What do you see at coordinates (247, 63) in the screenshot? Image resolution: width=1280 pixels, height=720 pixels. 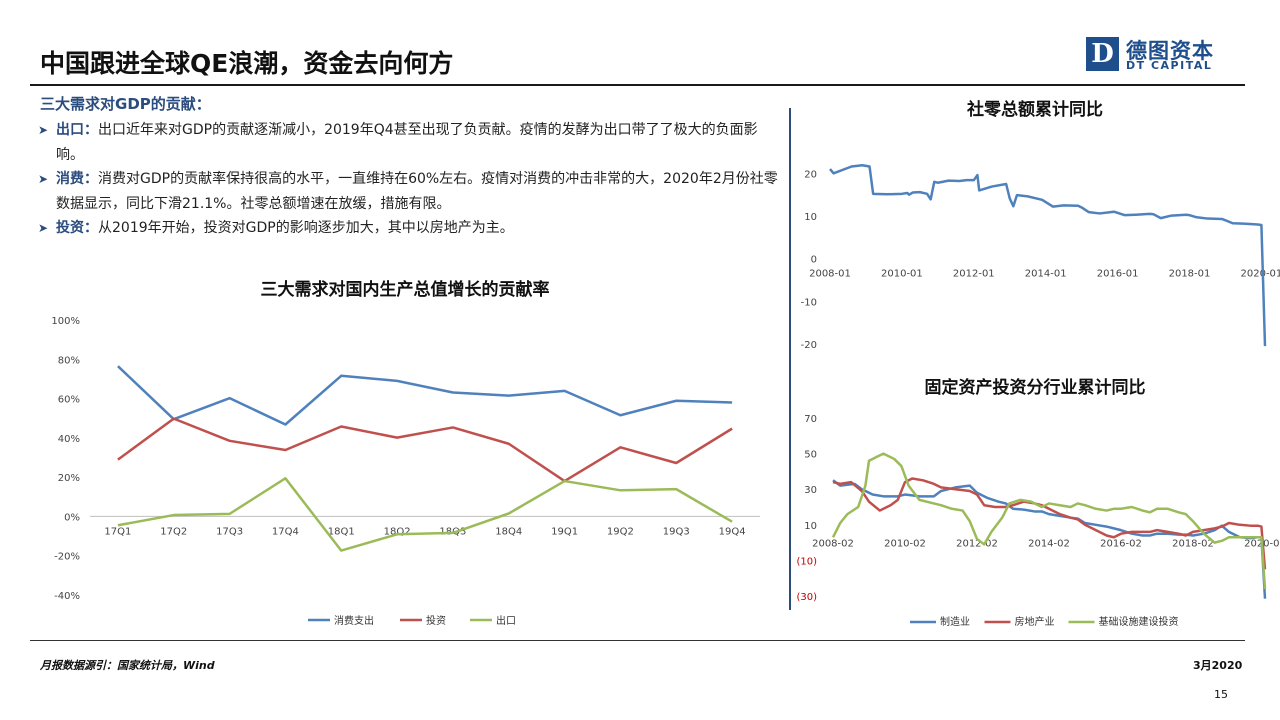 I see `page-title: 中国跟进全球QE浪潮，资金去向何方` at bounding box center [247, 63].